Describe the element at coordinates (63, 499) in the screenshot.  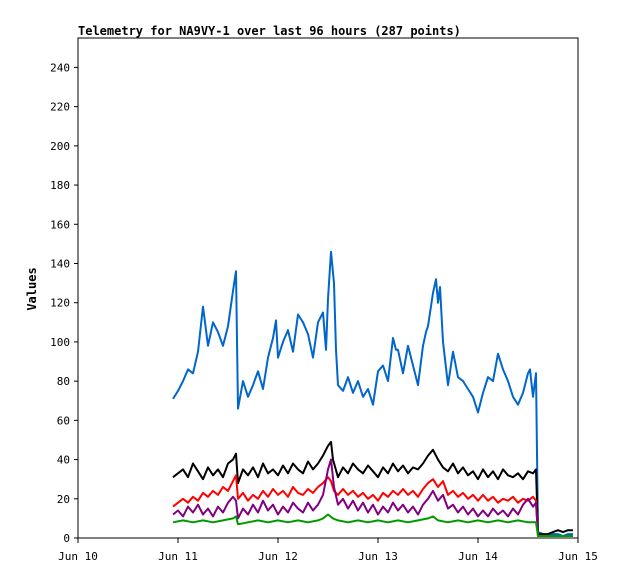
I see `y-tick-label: 20` at that location.